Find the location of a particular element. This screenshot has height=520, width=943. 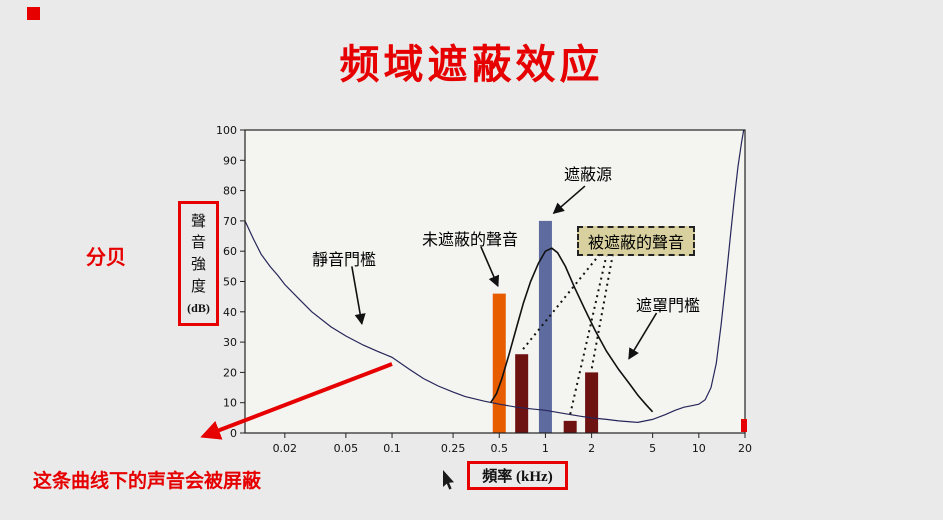

y-tick-label: 100 is located at coordinates (226, 130).